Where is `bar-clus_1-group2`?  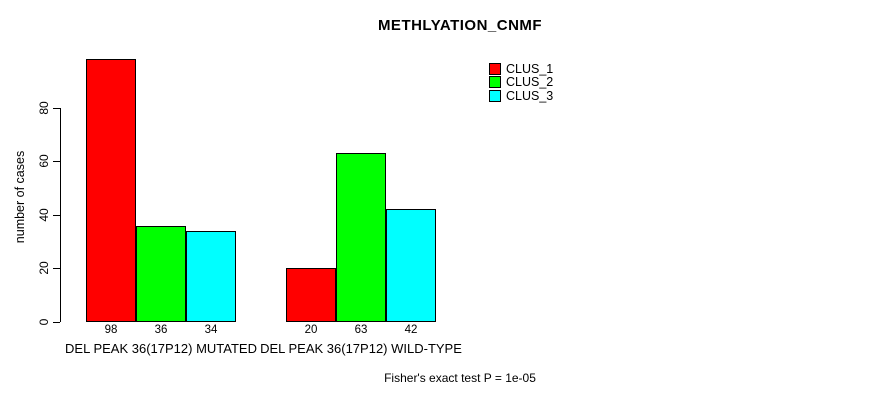
bar-clus_1-group2 is located at coordinates (311, 295).